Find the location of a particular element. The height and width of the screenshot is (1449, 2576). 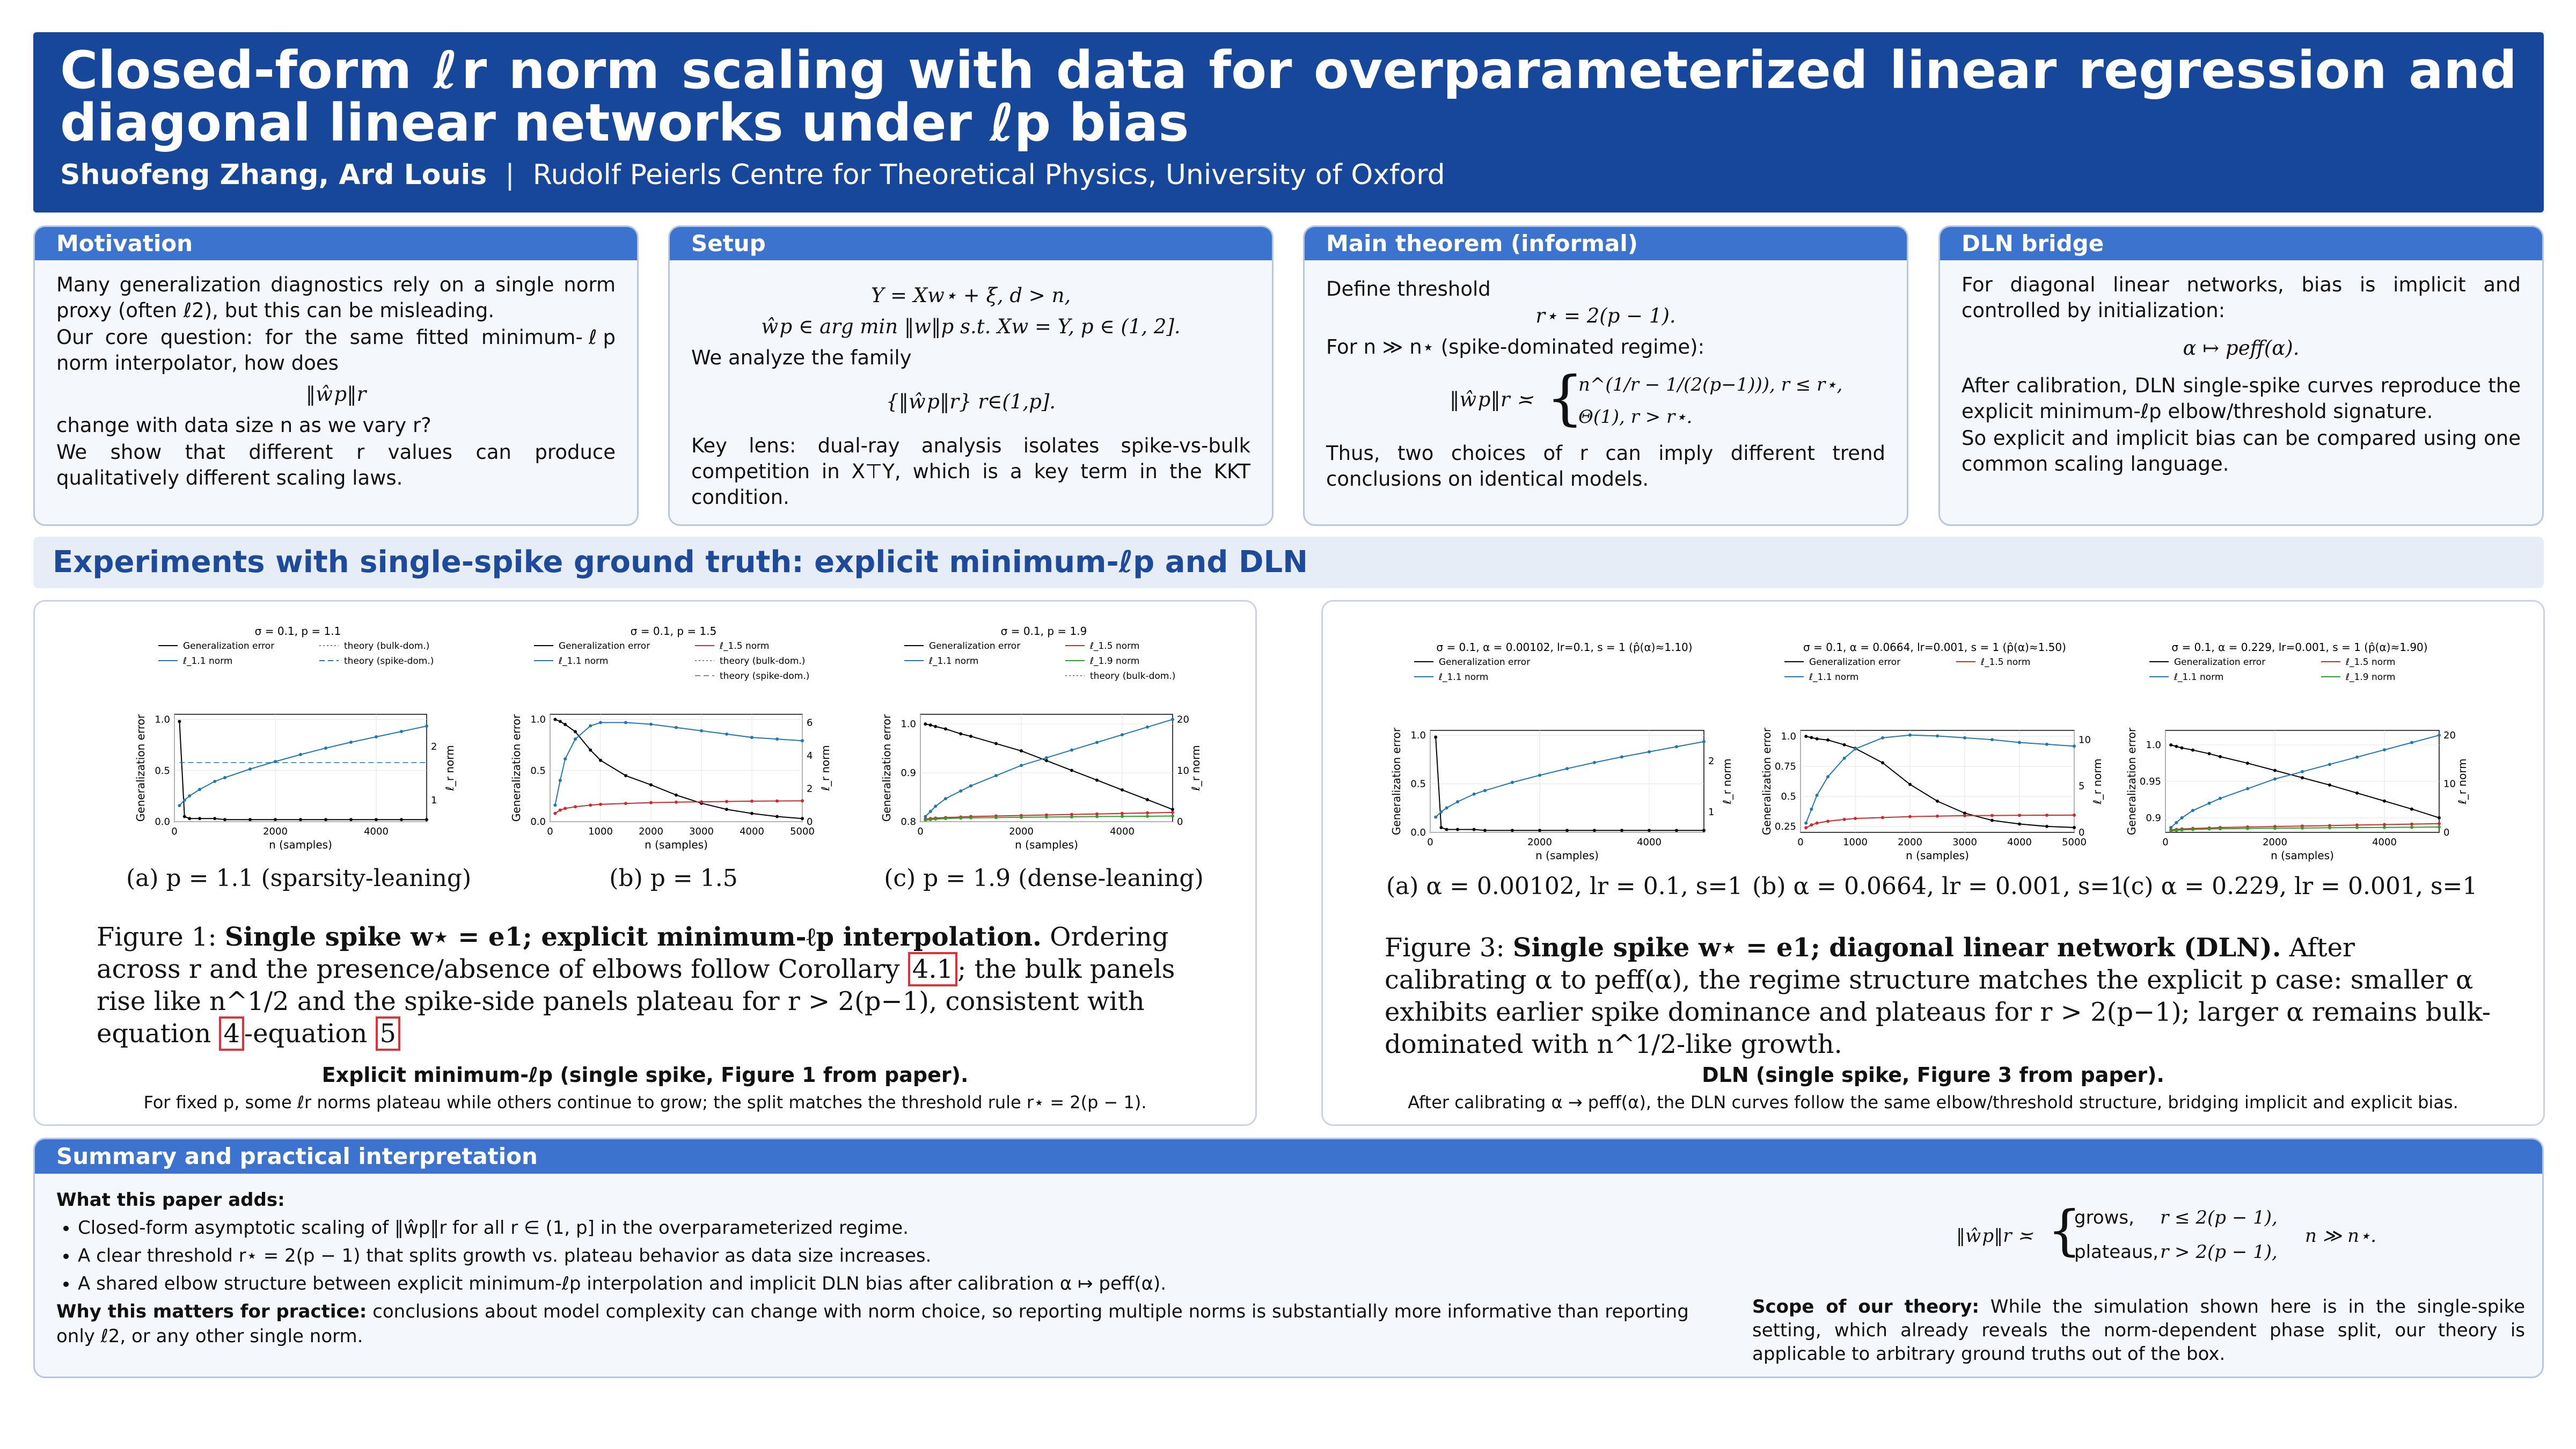

x-tick-label: 5000 is located at coordinates (802, 831).